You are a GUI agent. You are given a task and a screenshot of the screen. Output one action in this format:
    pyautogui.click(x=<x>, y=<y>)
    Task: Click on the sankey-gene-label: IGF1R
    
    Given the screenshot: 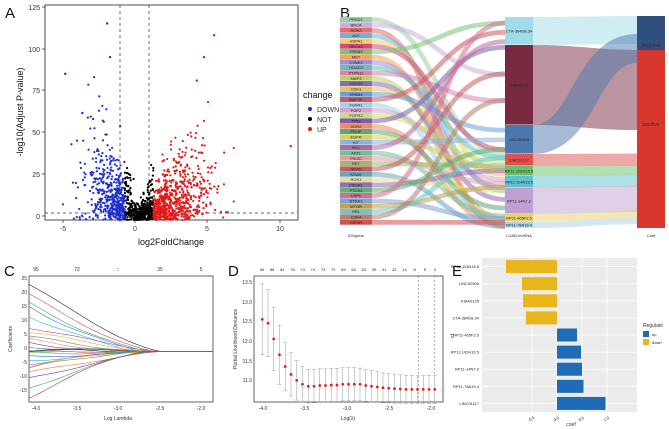 What is the action you would take?
    pyautogui.click(x=356, y=222)
    